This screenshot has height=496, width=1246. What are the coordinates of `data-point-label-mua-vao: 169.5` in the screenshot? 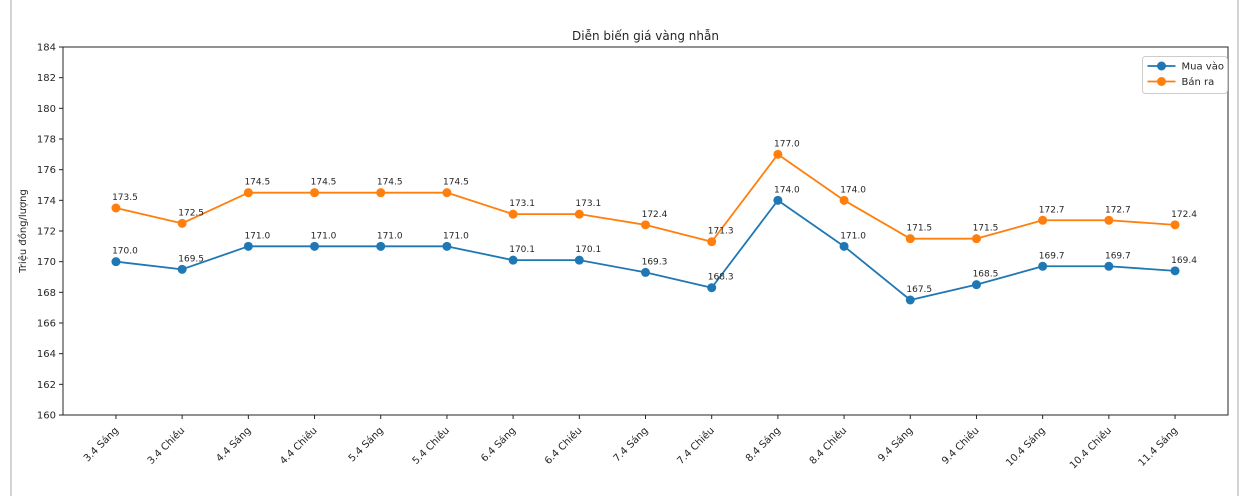 It's located at (191, 259).